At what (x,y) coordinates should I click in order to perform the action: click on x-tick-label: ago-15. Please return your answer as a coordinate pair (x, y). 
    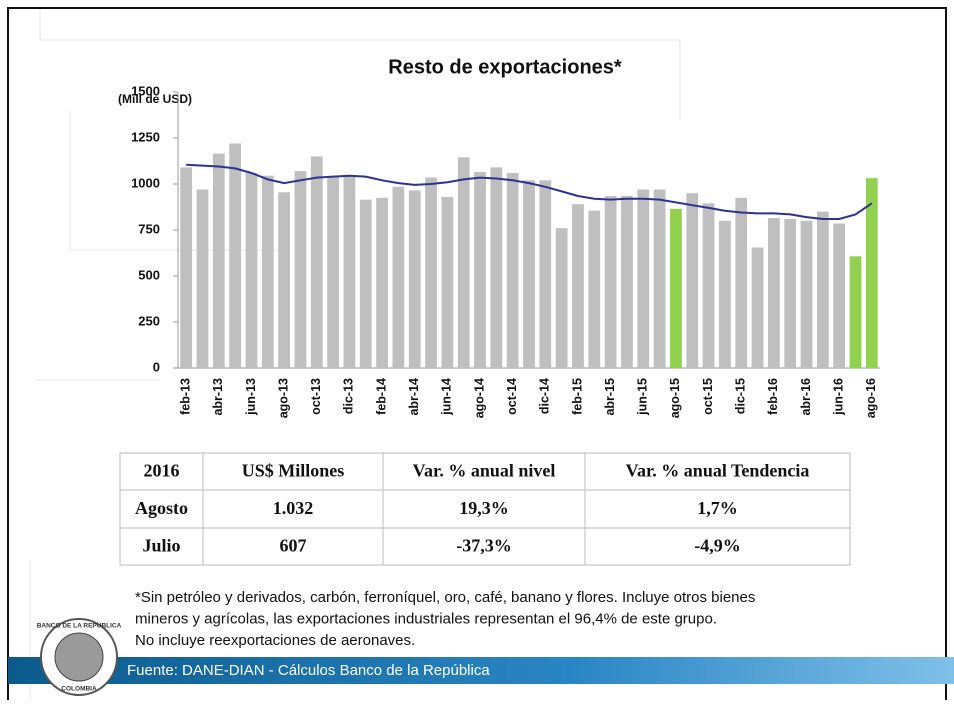
    Looking at the image, I should click on (675, 398).